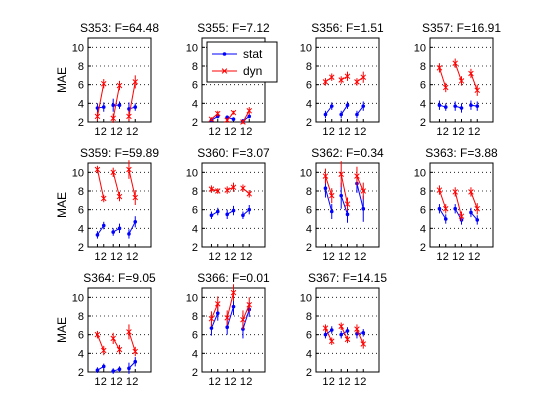 This screenshot has width=560, height=420. Describe the element at coordinates (423, 229) in the screenshot. I see `y-tick-label: 4` at that location.